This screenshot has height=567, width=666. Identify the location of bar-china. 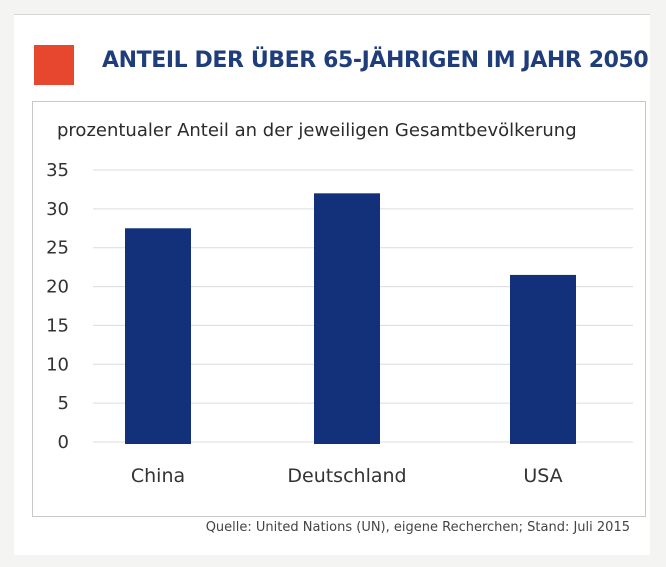
(158, 336).